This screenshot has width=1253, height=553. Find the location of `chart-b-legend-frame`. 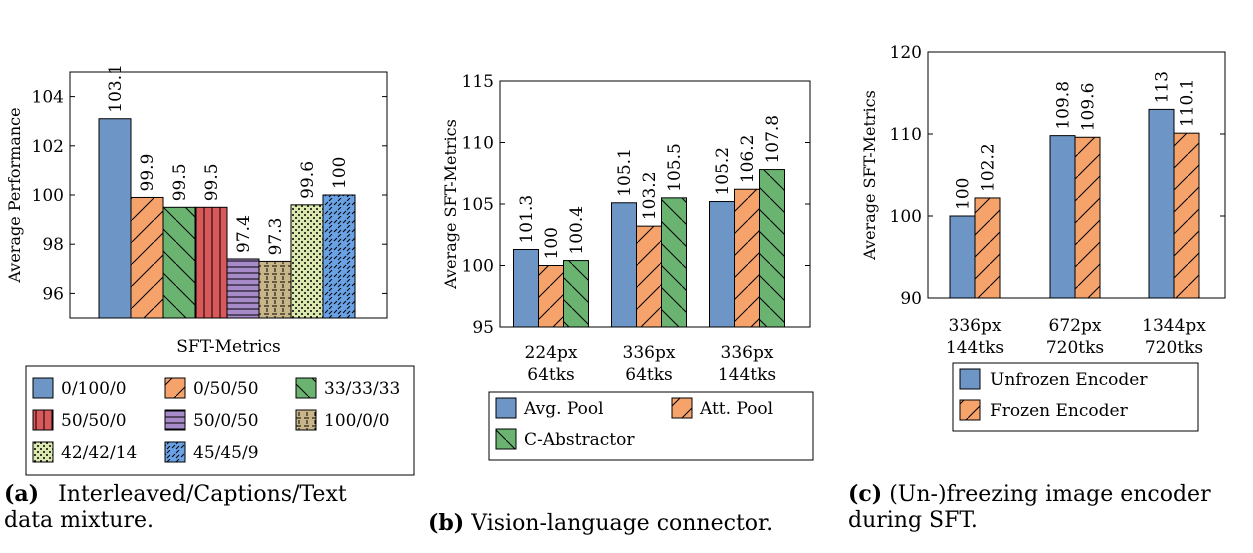

chart-b-legend-frame is located at coordinates (651, 426).